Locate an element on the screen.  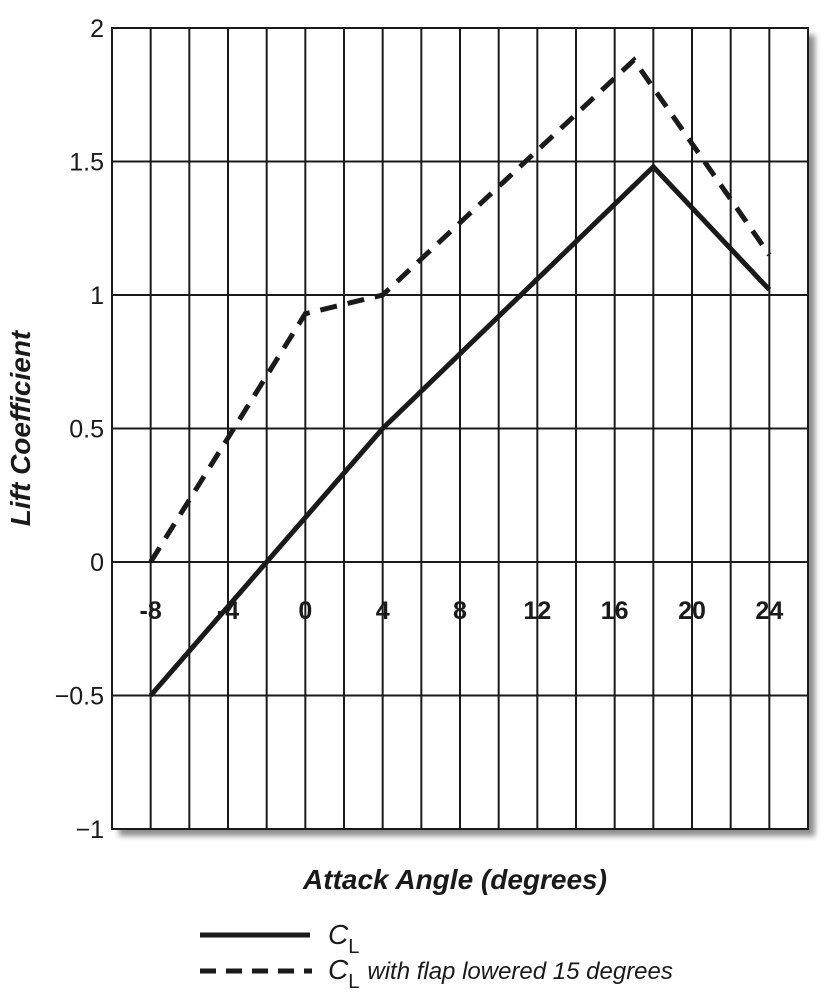
y-axis-tick-labels: 2 1.5 1 0.5 0 −0.5 −1 is located at coordinates (79, 429).